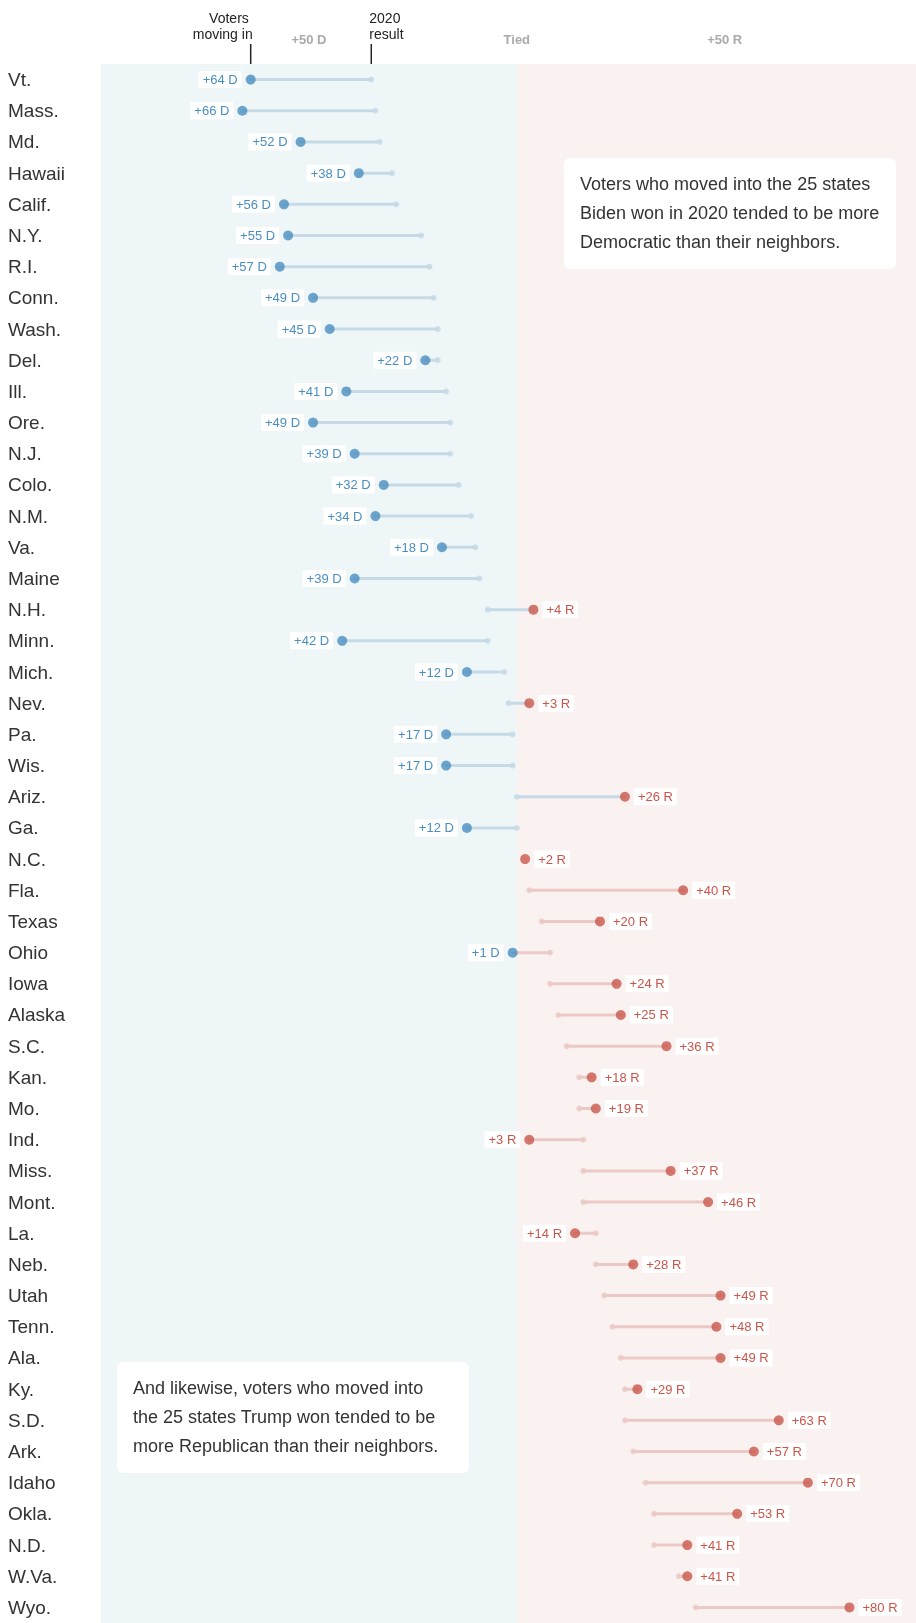 This screenshot has height=1623, width=916. What do you see at coordinates (27, 1545) in the screenshot?
I see `y-tick-label: N.D.` at bounding box center [27, 1545].